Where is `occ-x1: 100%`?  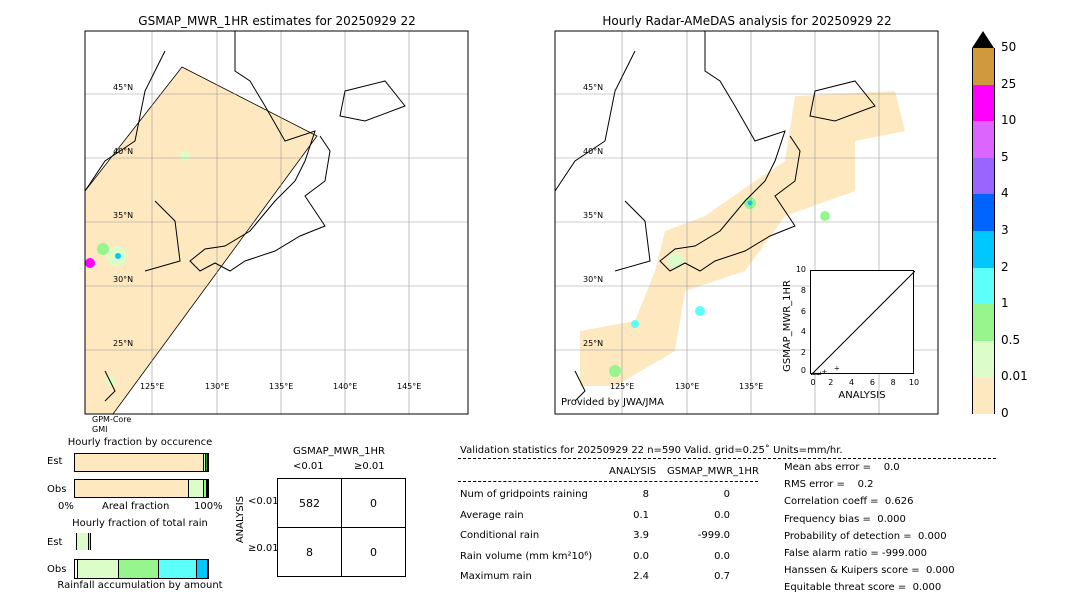 occ-x1: 100% is located at coordinates (208, 506).